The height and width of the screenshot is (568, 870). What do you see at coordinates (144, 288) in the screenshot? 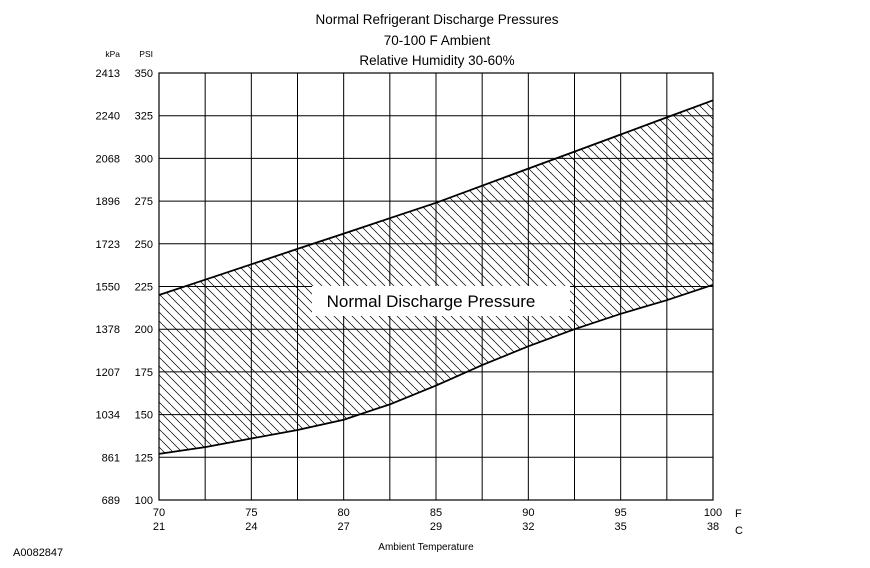
I see `y-tick-psi: 225` at bounding box center [144, 288].